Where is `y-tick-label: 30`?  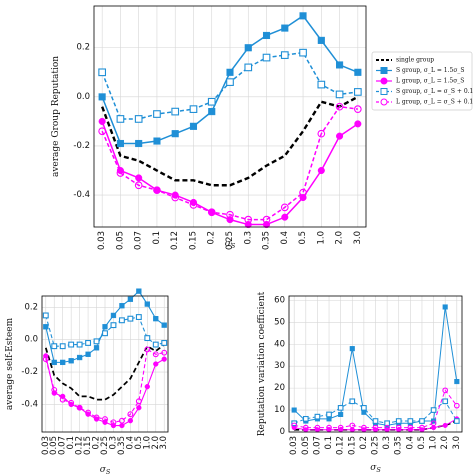 y-tick-label: 30 is located at coordinates (279, 366).